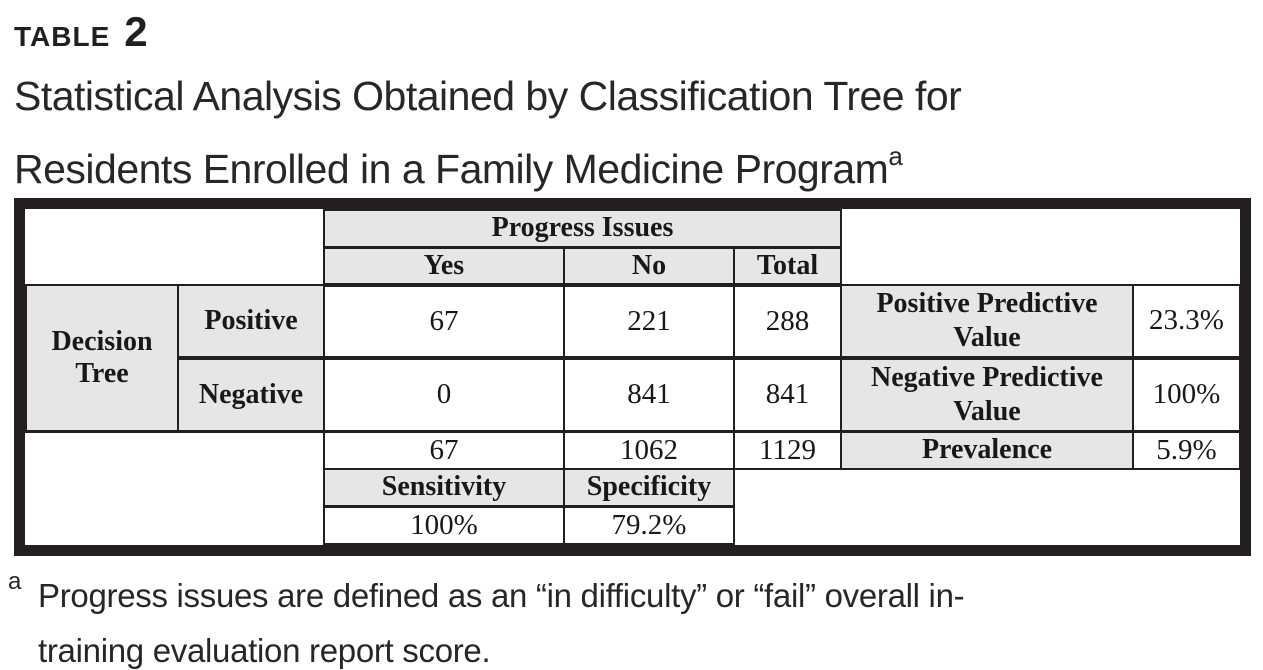 This screenshot has height=670, width=1263. Describe the element at coordinates (1186, 450) in the screenshot. I see `cell-prevalence-value: 5.9%` at that location.